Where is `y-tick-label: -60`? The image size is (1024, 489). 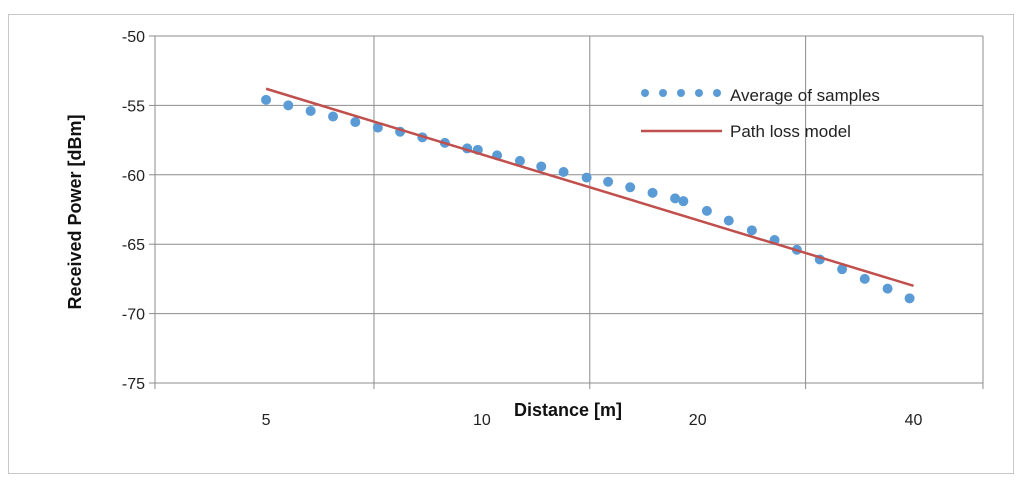
y-tick-label: -60 is located at coordinates (133, 176).